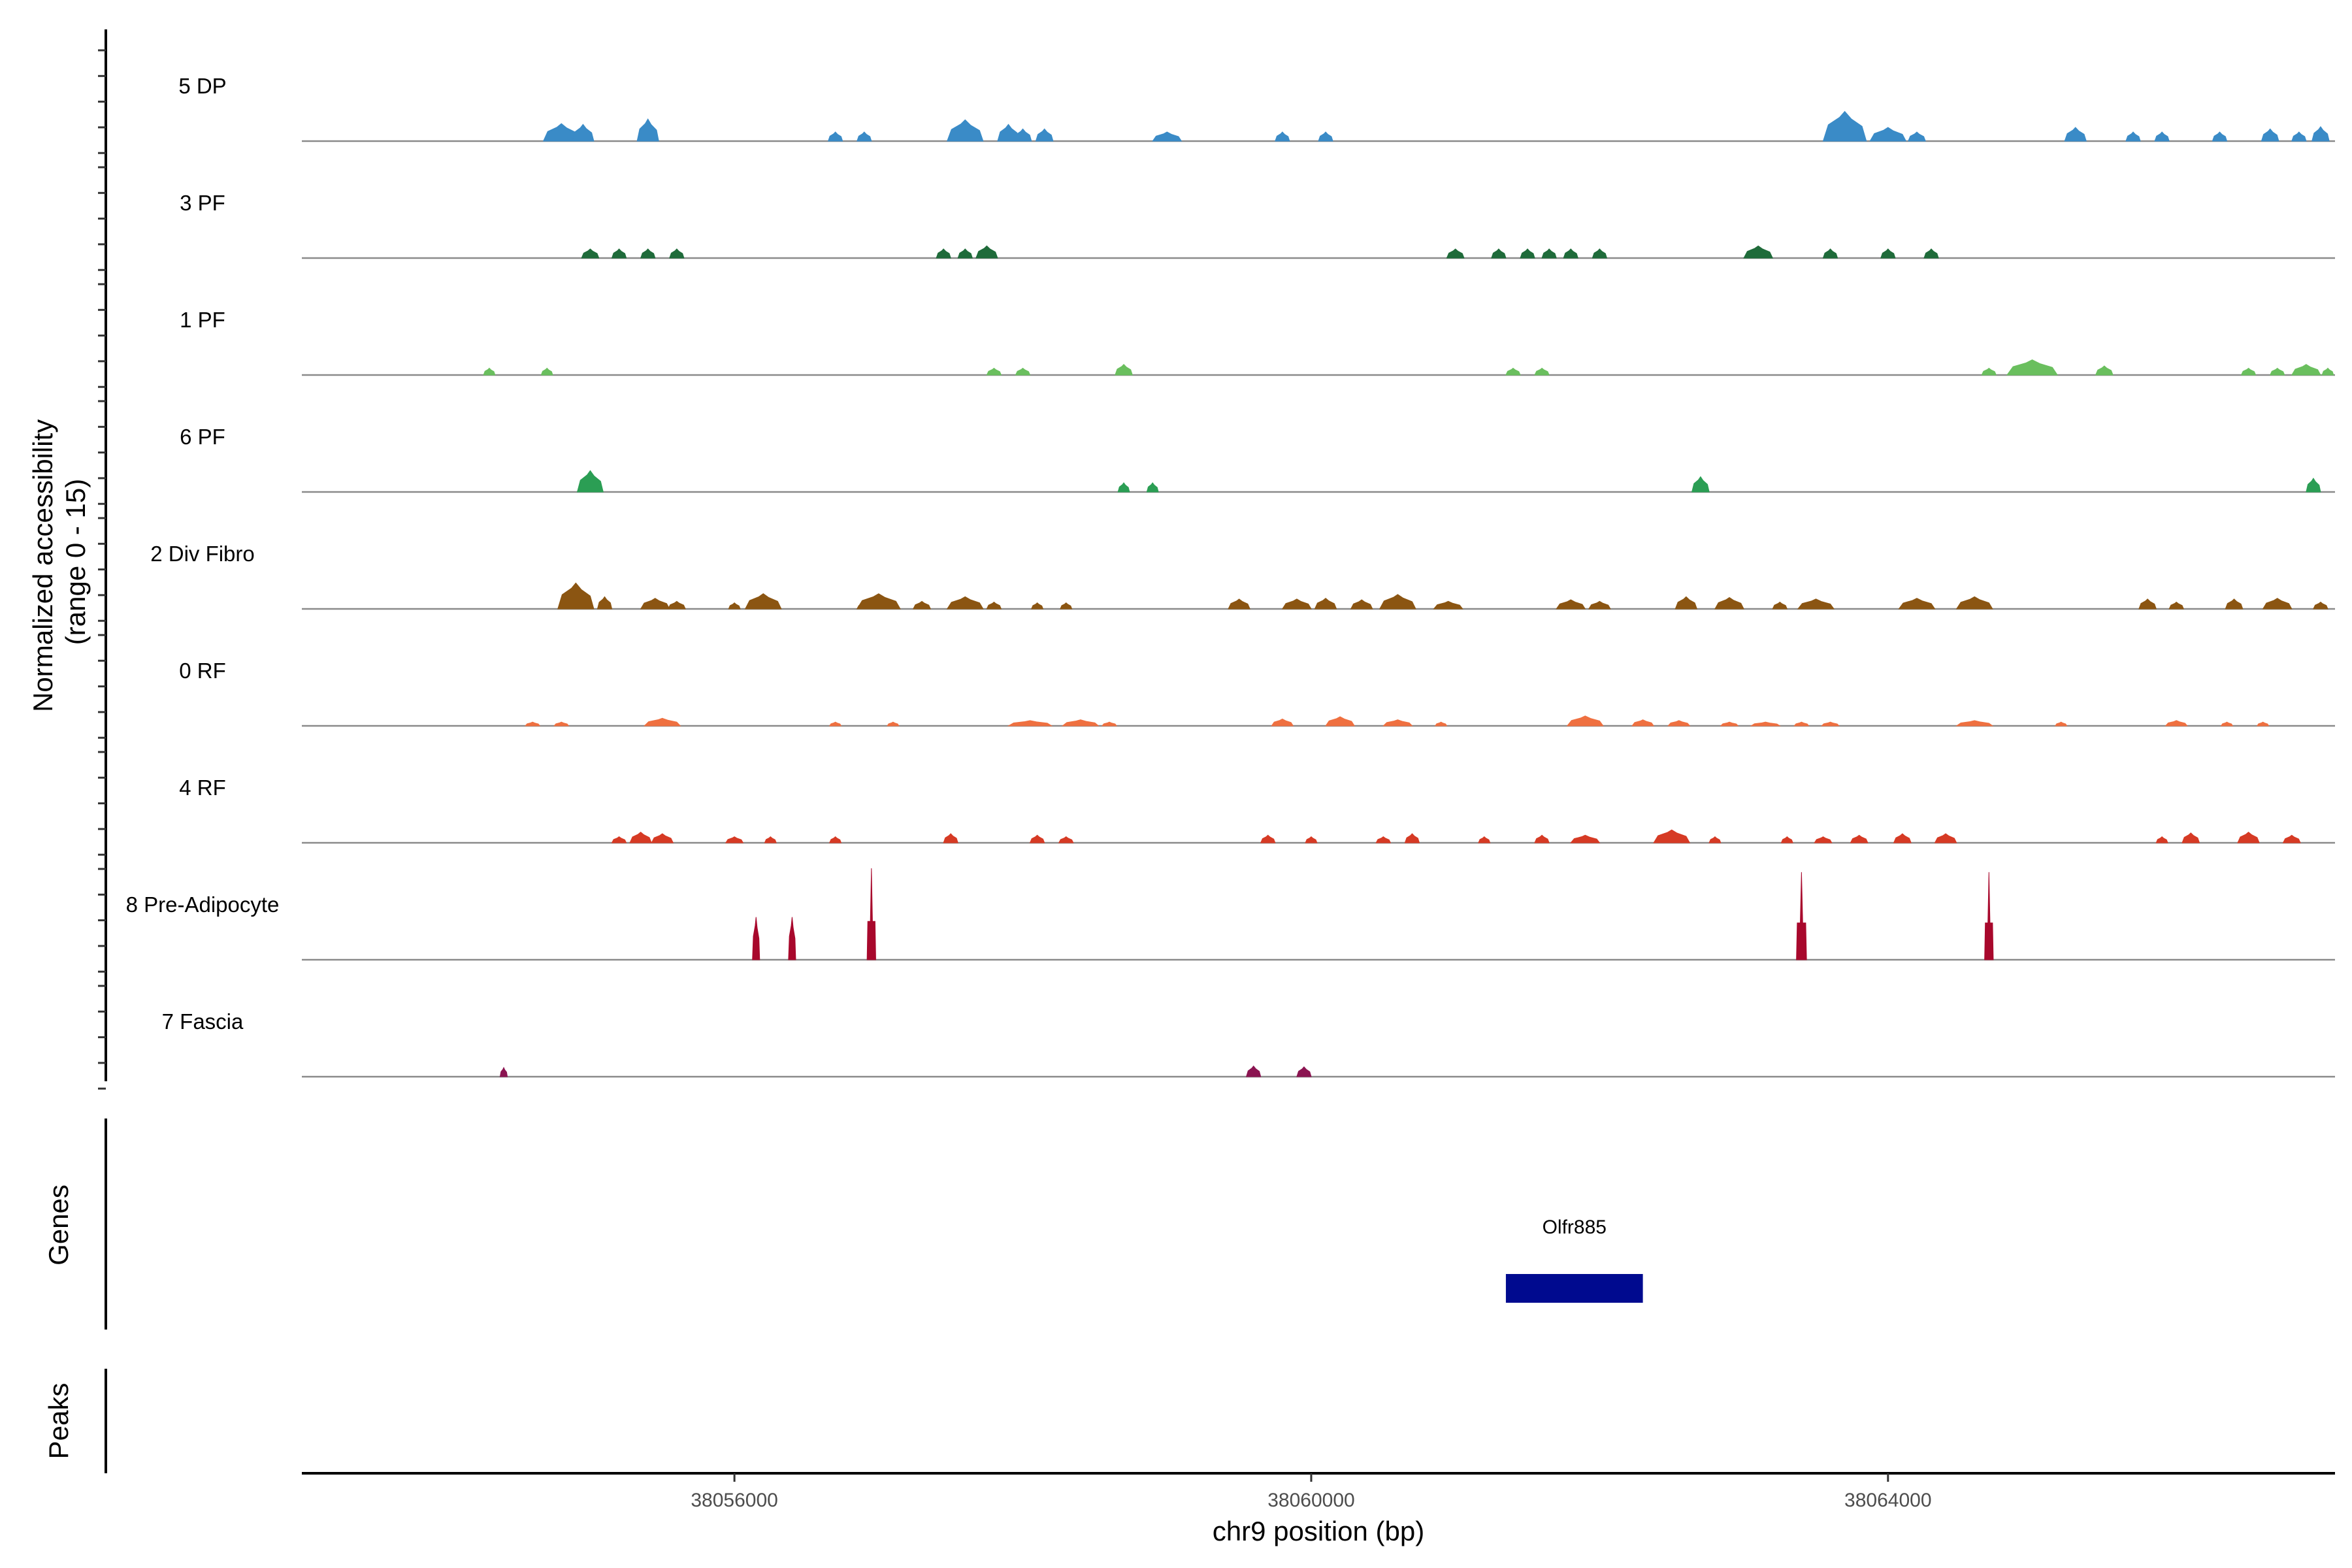  I want to click on x-tick-label: 38064000, so click(1887, 1500).